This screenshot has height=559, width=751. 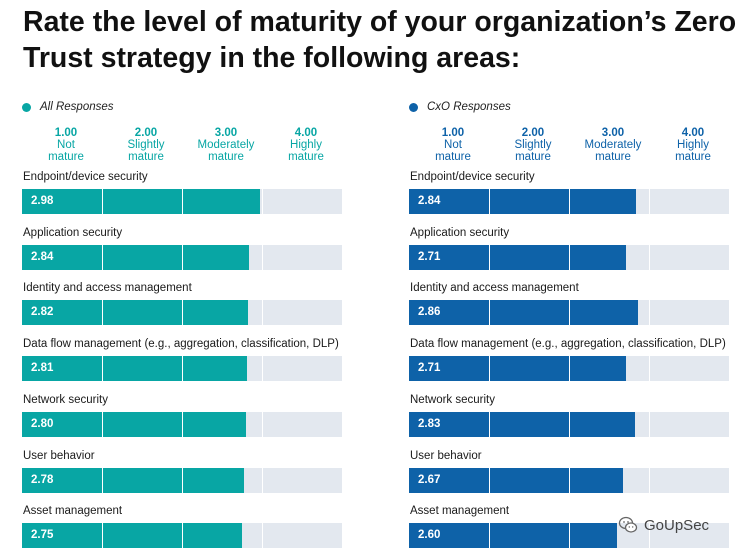 What do you see at coordinates (469, 107) in the screenshot?
I see `legend-label: CxO Responses` at bounding box center [469, 107].